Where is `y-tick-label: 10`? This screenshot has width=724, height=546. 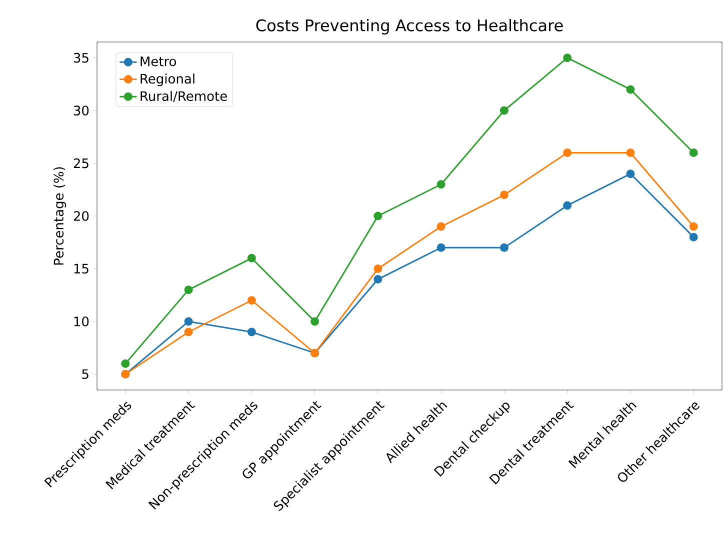 y-tick-label: 10 is located at coordinates (81, 321).